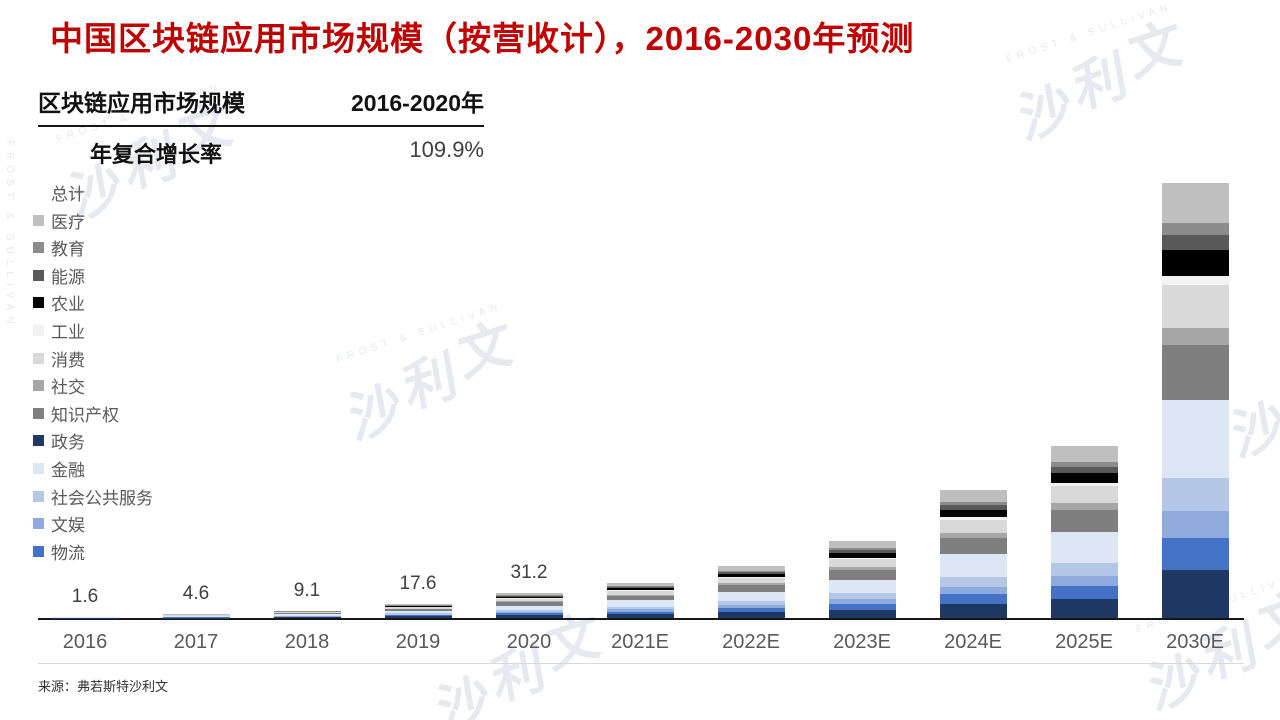 The height and width of the screenshot is (720, 1280). I want to click on legend-item-10: 政务, so click(93, 442).